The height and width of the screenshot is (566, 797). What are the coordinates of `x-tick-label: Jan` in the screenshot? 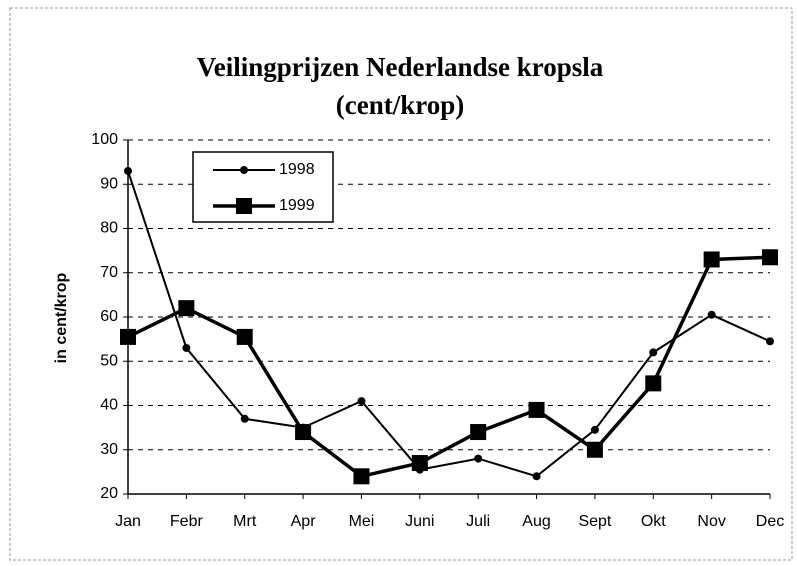 It's located at (128, 521).